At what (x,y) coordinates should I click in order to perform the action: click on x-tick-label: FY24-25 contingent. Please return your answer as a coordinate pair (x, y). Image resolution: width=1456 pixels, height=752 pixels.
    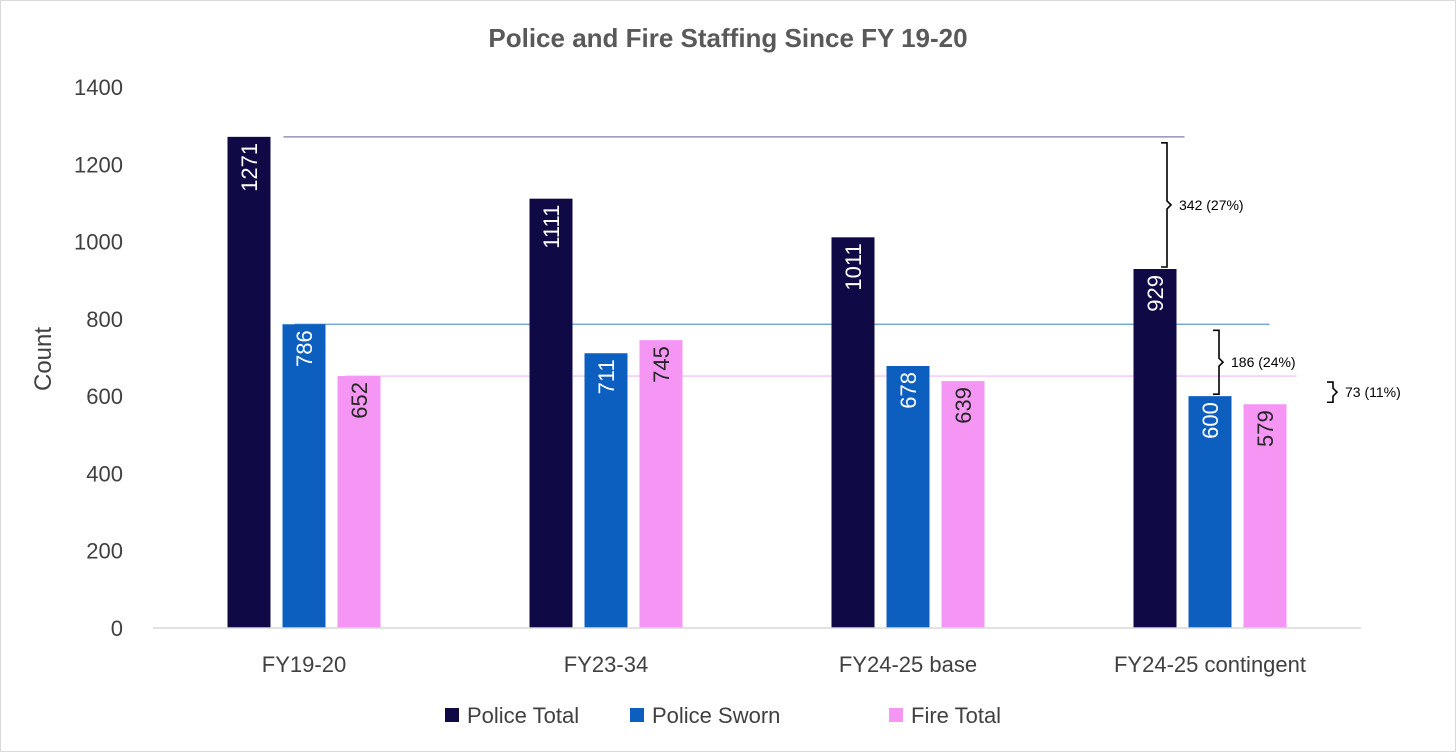
    Looking at the image, I should click on (1210, 664).